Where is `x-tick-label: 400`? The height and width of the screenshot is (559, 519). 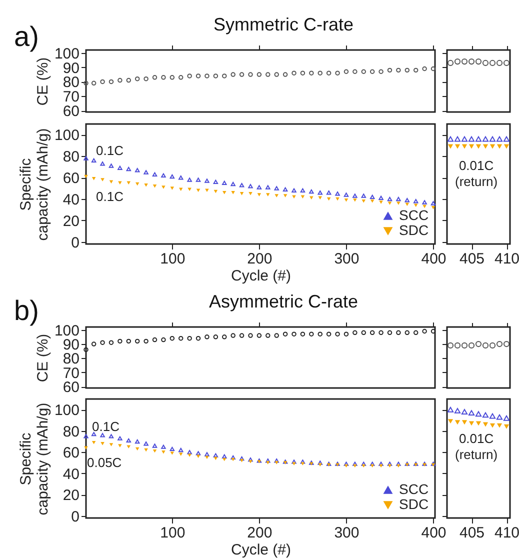 x-tick-label: 400 is located at coordinates (433, 533).